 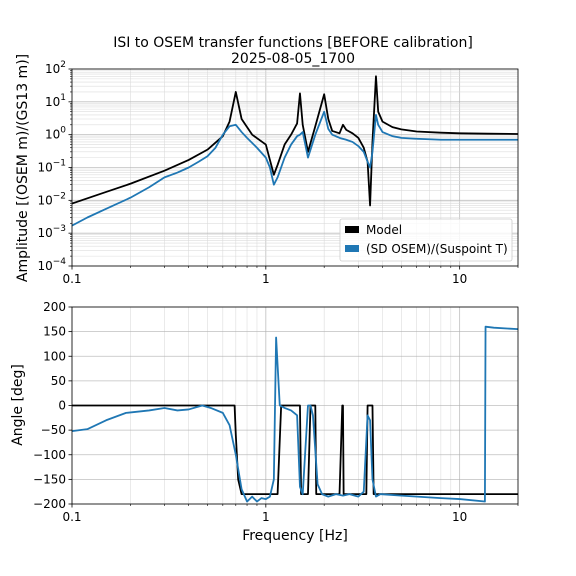 I want to click on legend-entry-model: Model, so click(x=384, y=230).